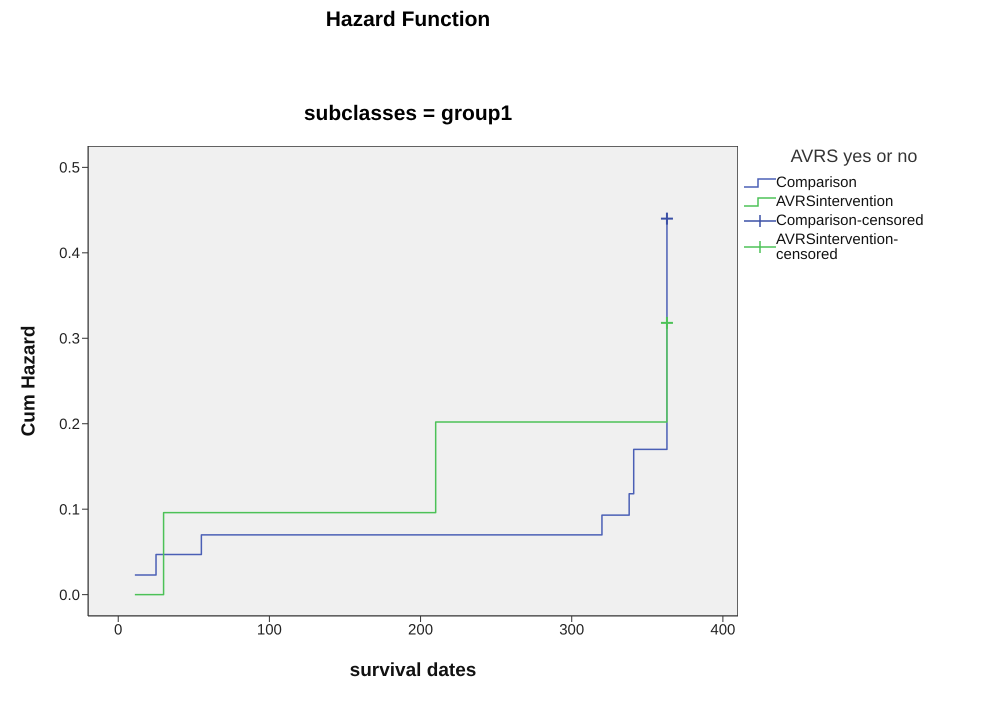 The width and height of the screenshot is (982, 715). I want to click on y-tick-label: 0.4, so click(69, 253).